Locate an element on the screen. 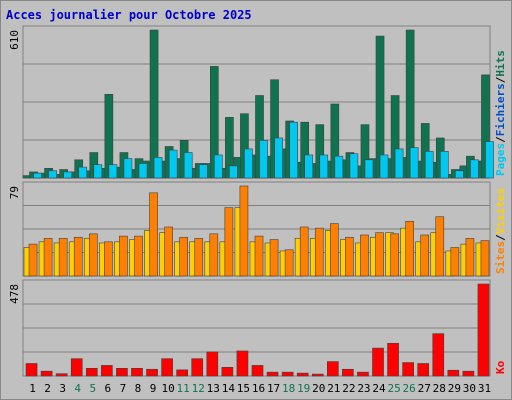 This screenshot has height=400, width=512. x-tick-label-day-31: 31 is located at coordinates (484, 388).